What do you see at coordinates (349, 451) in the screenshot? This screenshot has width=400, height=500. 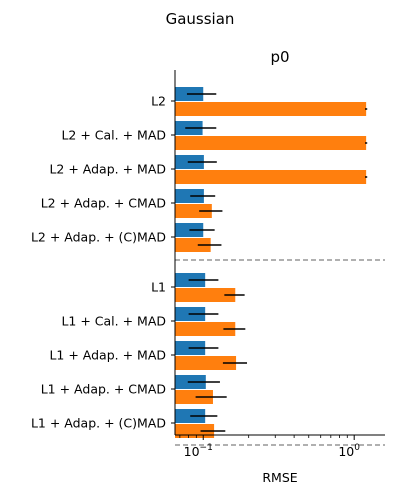 I see `x-tick-label: 10⁰` at bounding box center [349, 451].